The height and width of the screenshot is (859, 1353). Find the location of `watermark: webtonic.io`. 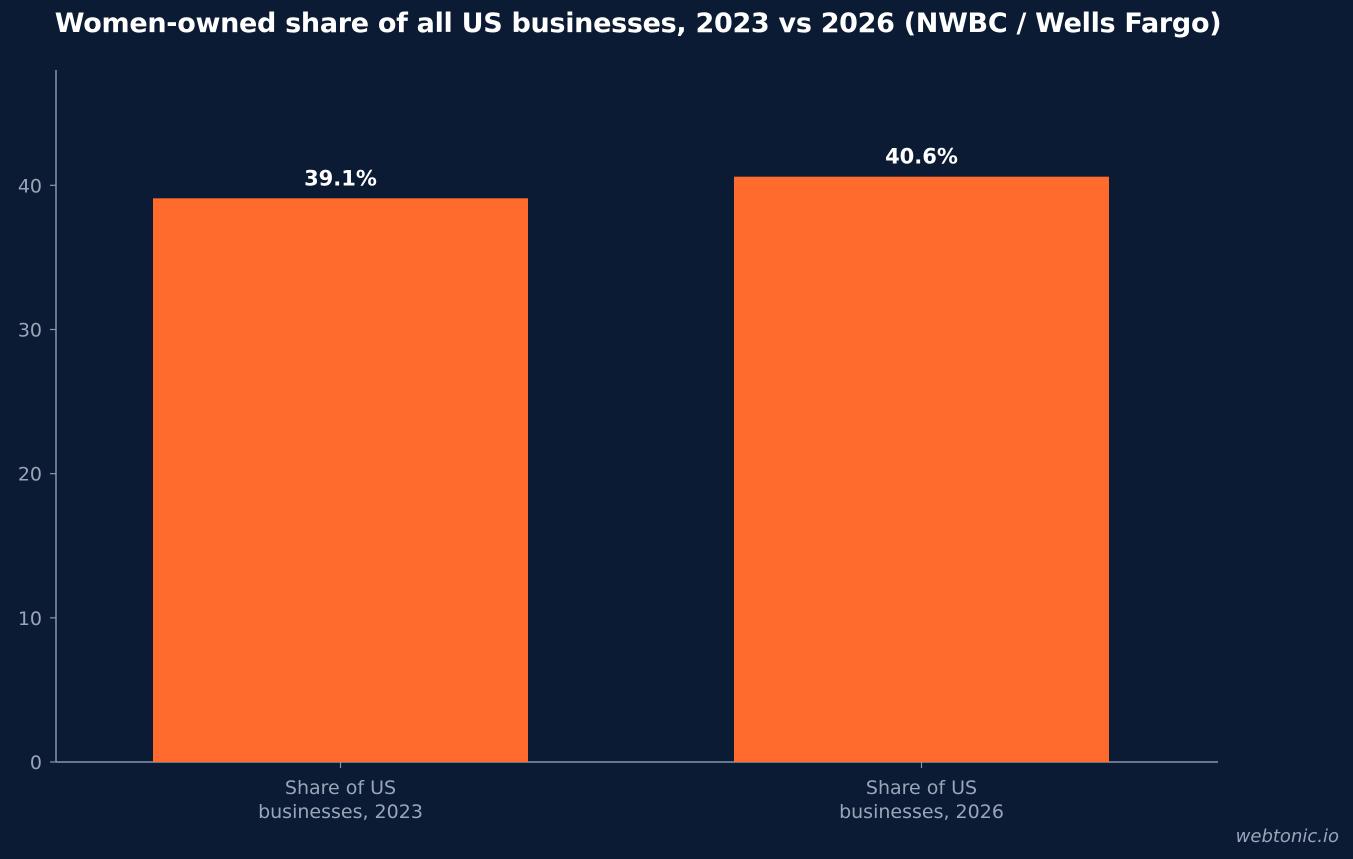

watermark: webtonic.io is located at coordinates (1287, 836).